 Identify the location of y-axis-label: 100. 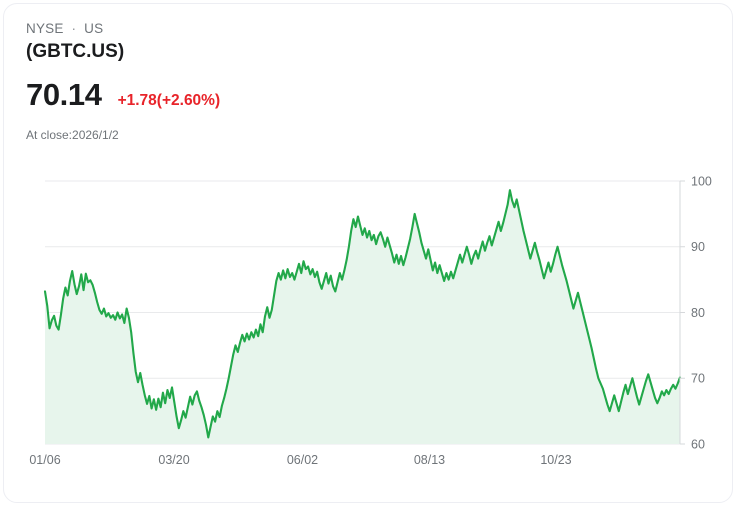
(701, 181).